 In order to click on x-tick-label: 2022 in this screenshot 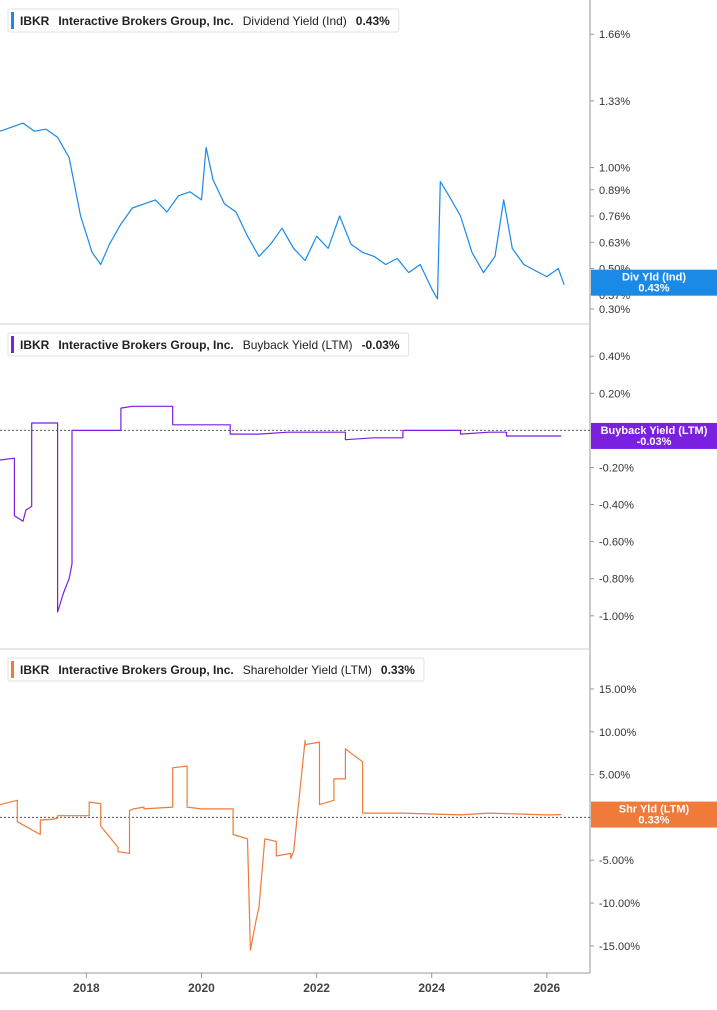, I will do `click(316, 988)`.